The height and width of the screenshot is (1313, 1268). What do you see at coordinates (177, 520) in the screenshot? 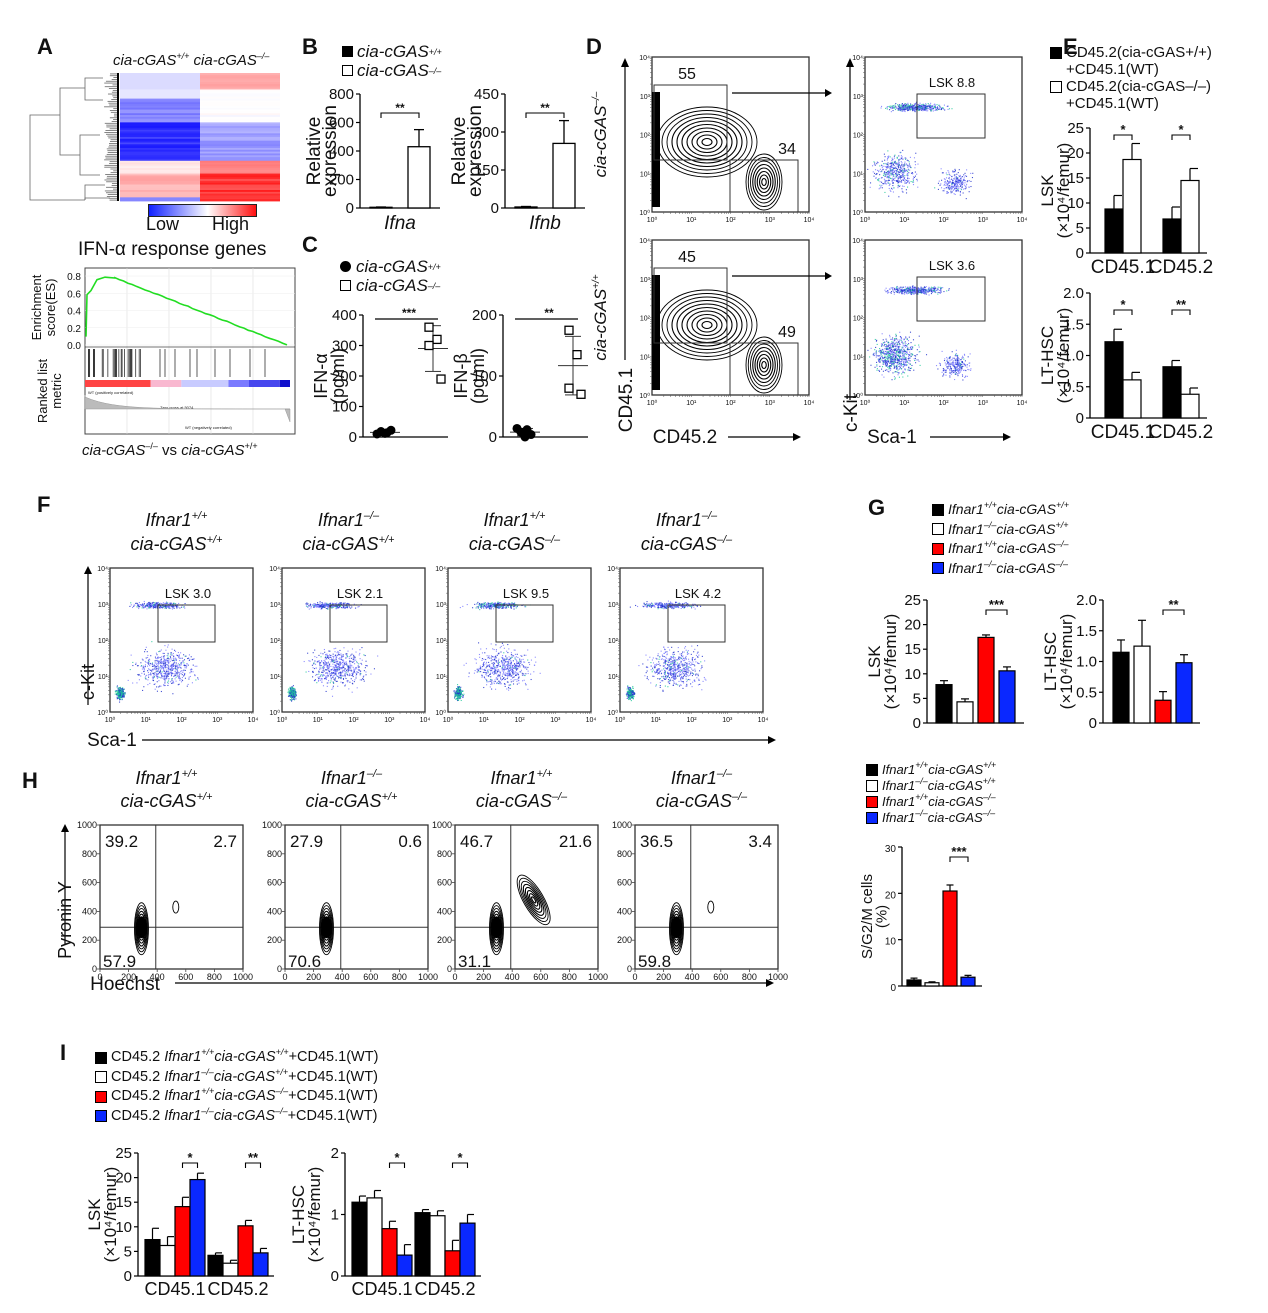
I see `plot-title-line1: Ifnar1+/+` at bounding box center [177, 520].